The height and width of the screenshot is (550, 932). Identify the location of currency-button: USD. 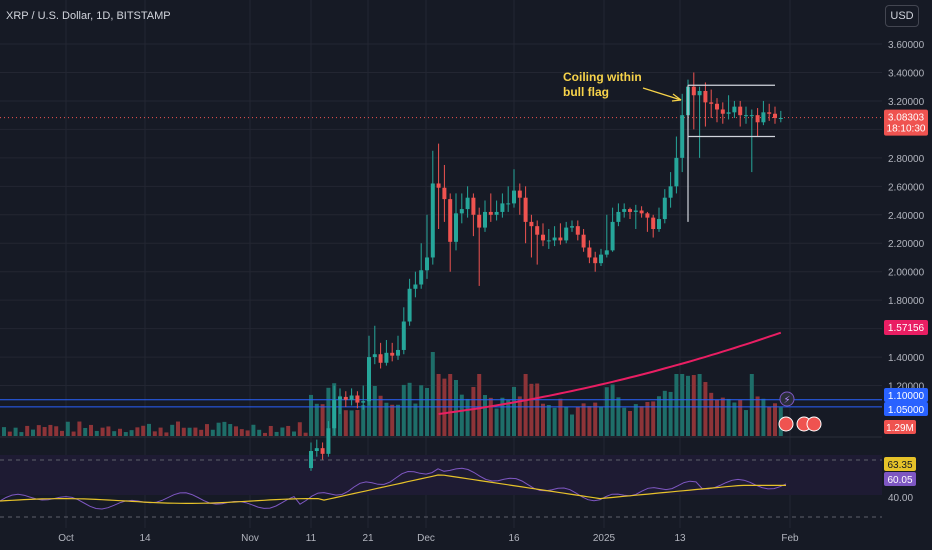
(902, 16).